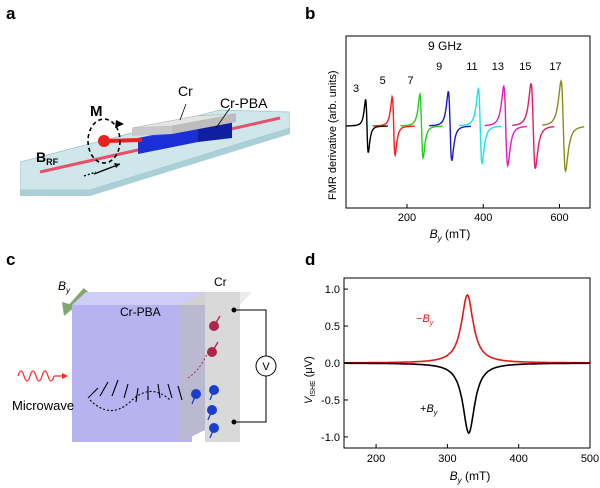 The image size is (600, 488). What do you see at coordinates (483, 454) in the screenshot?
I see `panel-d-x-ticks: 200 300 400 500` at bounding box center [483, 454].